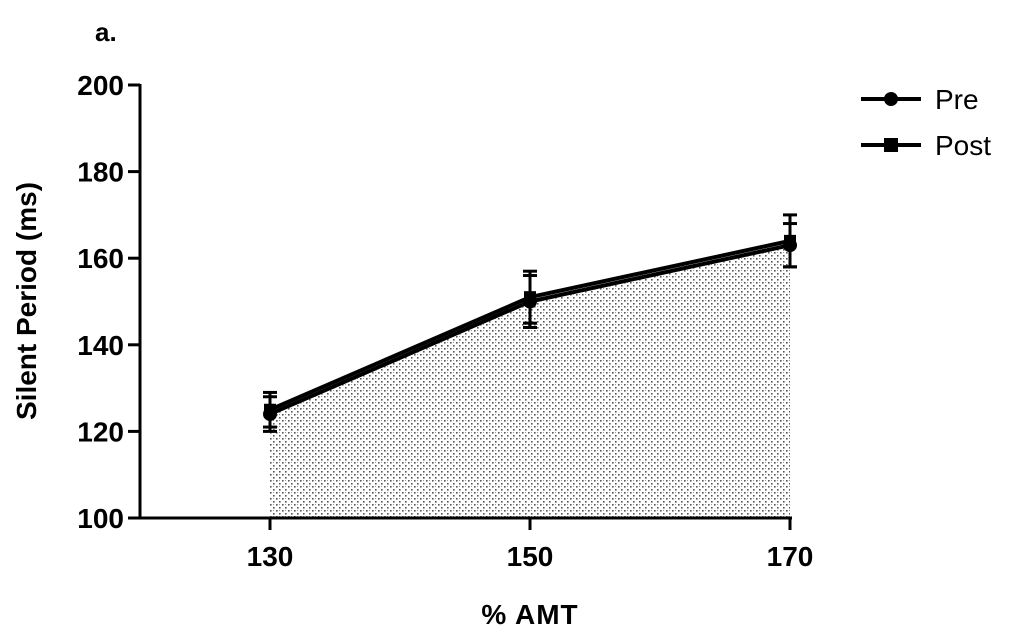  Describe the element at coordinates (530, 556) in the screenshot. I see `x-tick-label: 150` at that location.